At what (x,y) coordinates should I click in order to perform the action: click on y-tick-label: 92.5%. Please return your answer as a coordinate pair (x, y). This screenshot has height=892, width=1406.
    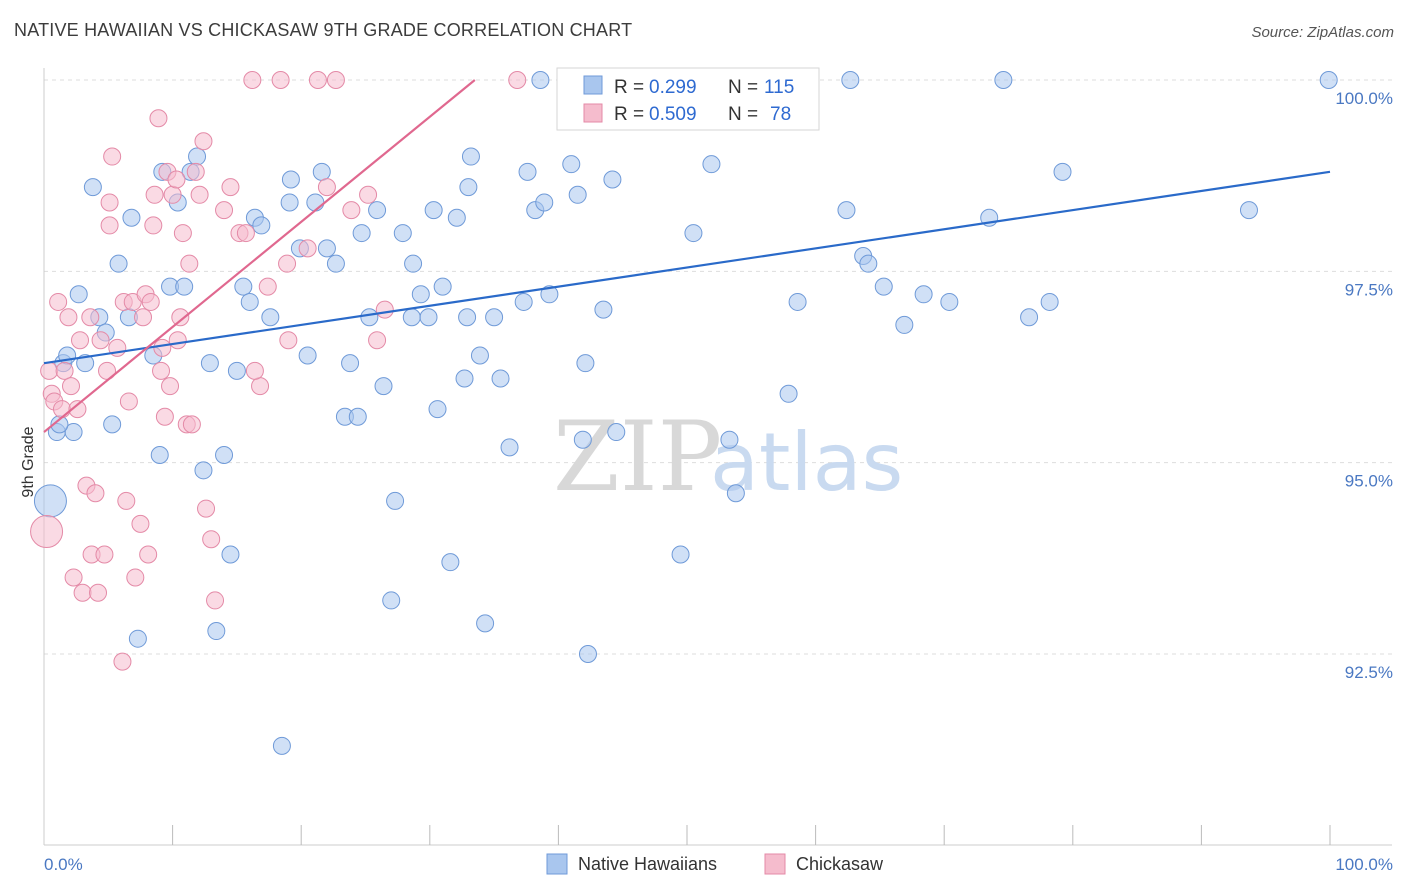
    Looking at the image, I should click on (1369, 672).